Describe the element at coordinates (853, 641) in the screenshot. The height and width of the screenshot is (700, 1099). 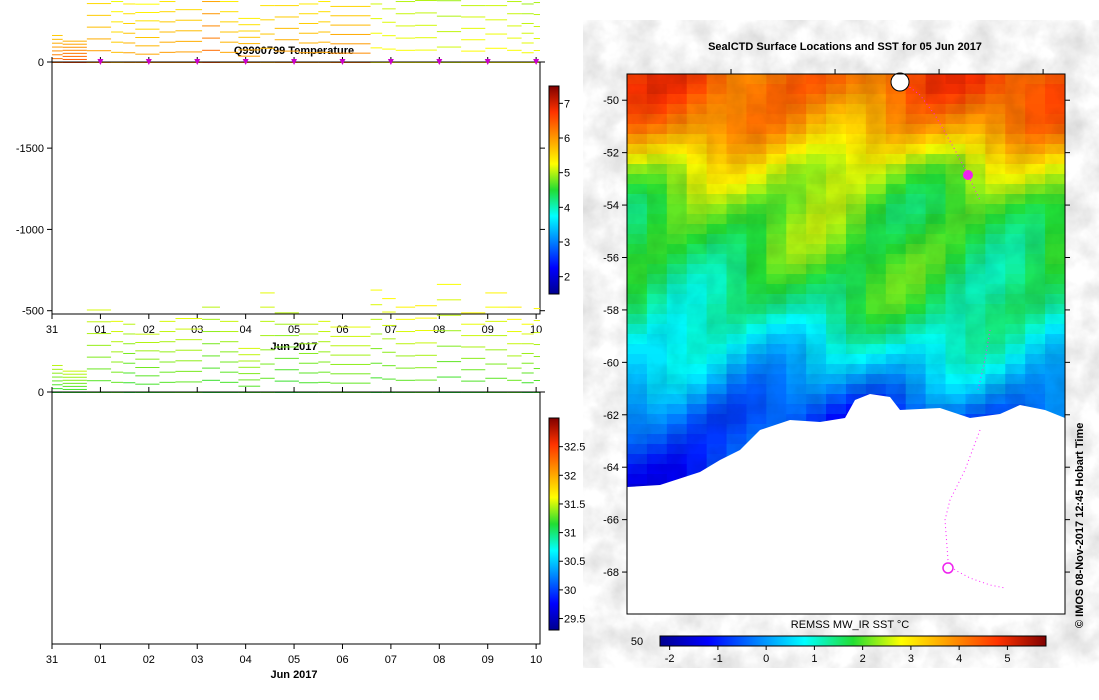
I see `sst-colorbar` at that location.